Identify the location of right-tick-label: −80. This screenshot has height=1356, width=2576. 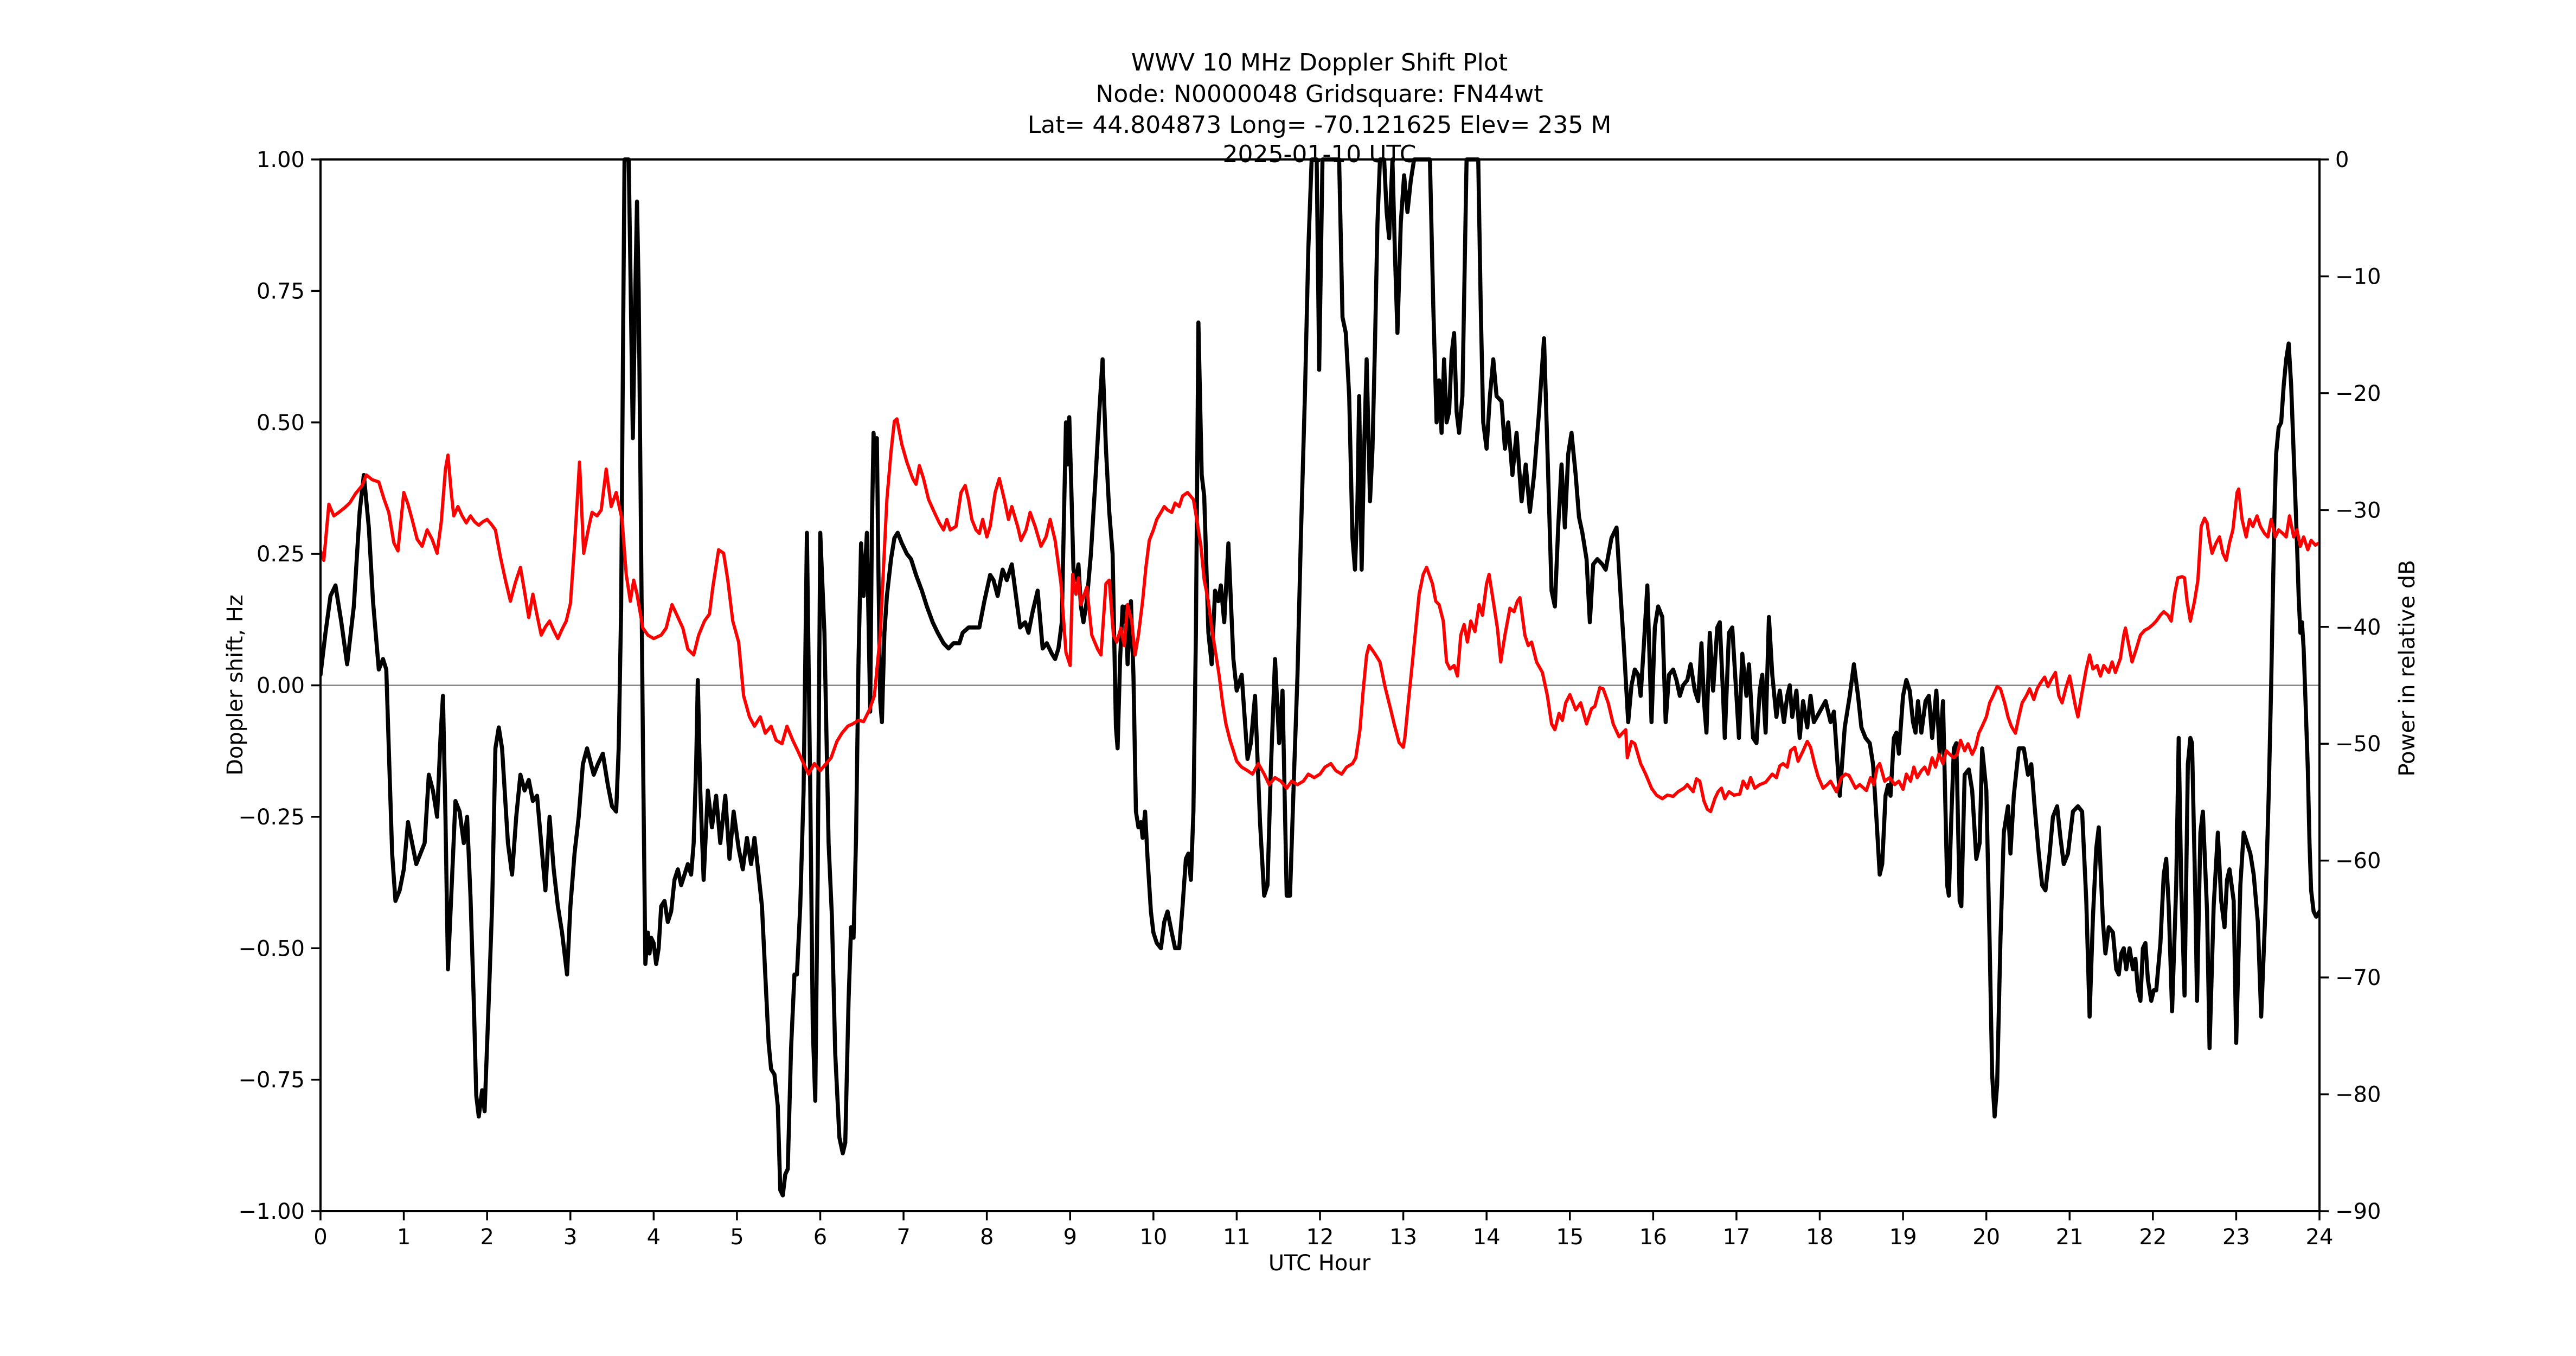
(2358, 1095).